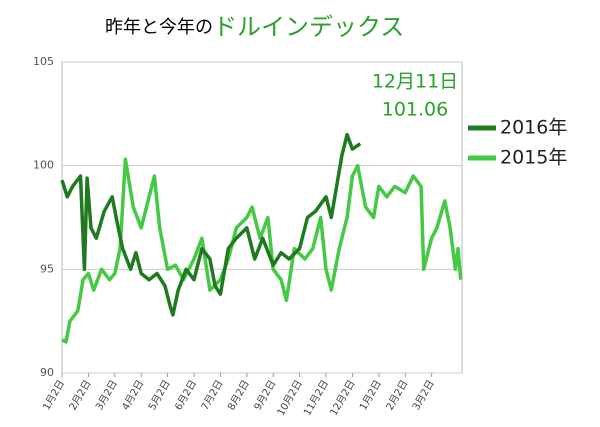 This screenshot has width=600, height=427. What do you see at coordinates (185, 395) in the screenshot?
I see `x-tick-label: 6月2日` at bounding box center [185, 395].